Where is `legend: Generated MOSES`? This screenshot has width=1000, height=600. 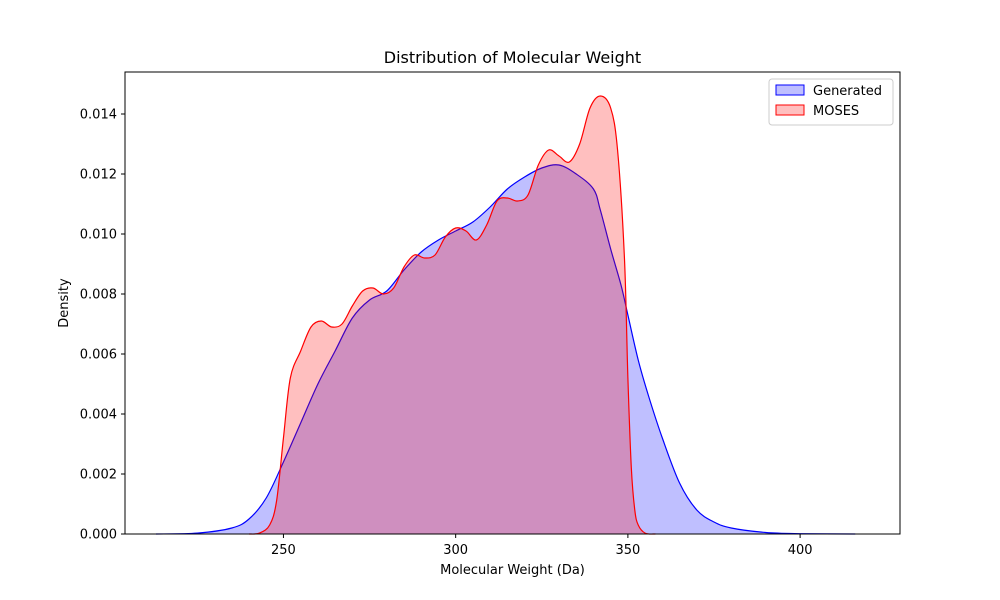
legend: Generated MOSES is located at coordinates (831, 102).